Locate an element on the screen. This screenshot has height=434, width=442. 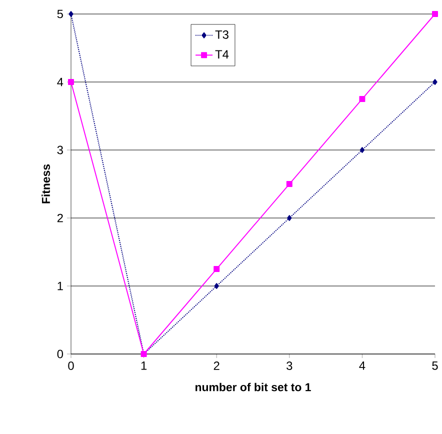
y-axis-title: Fitness is located at coordinates (46, 184).